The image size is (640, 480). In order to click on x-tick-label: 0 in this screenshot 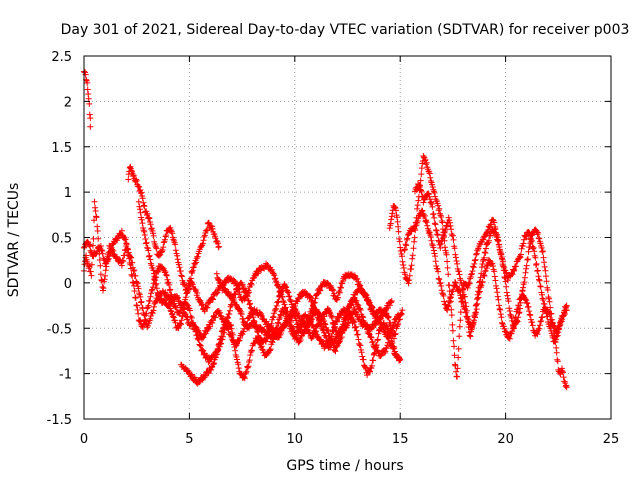, I will do `click(84, 439)`.